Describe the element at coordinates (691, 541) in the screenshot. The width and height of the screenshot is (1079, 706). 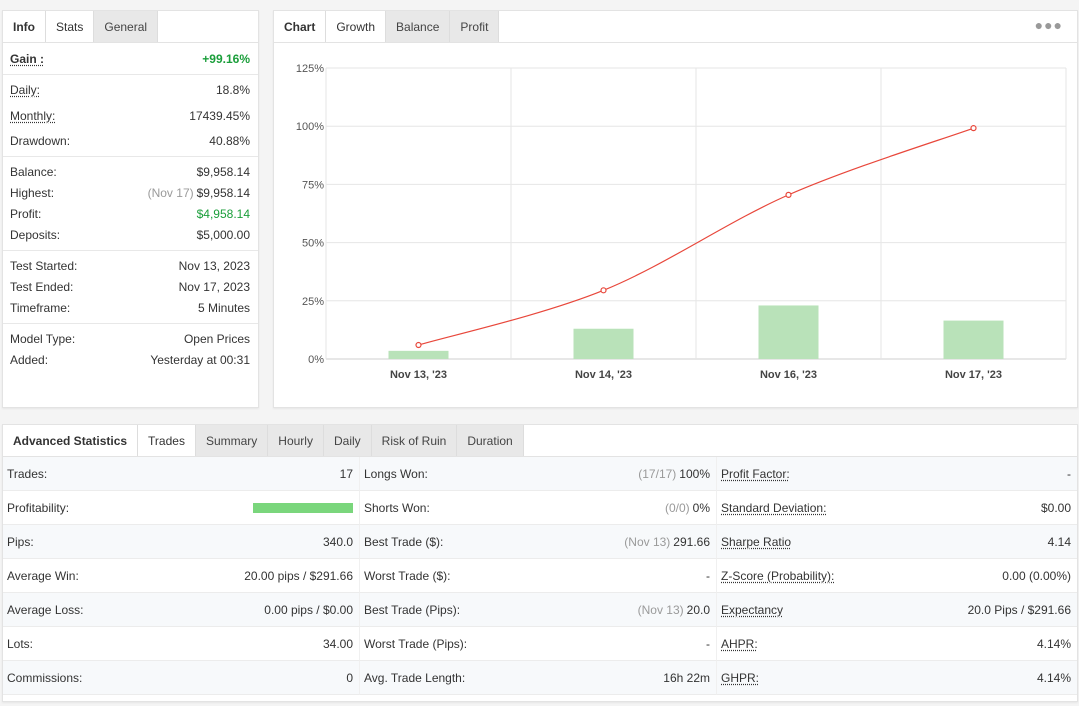
I see `stat-value: 291.66` at that location.